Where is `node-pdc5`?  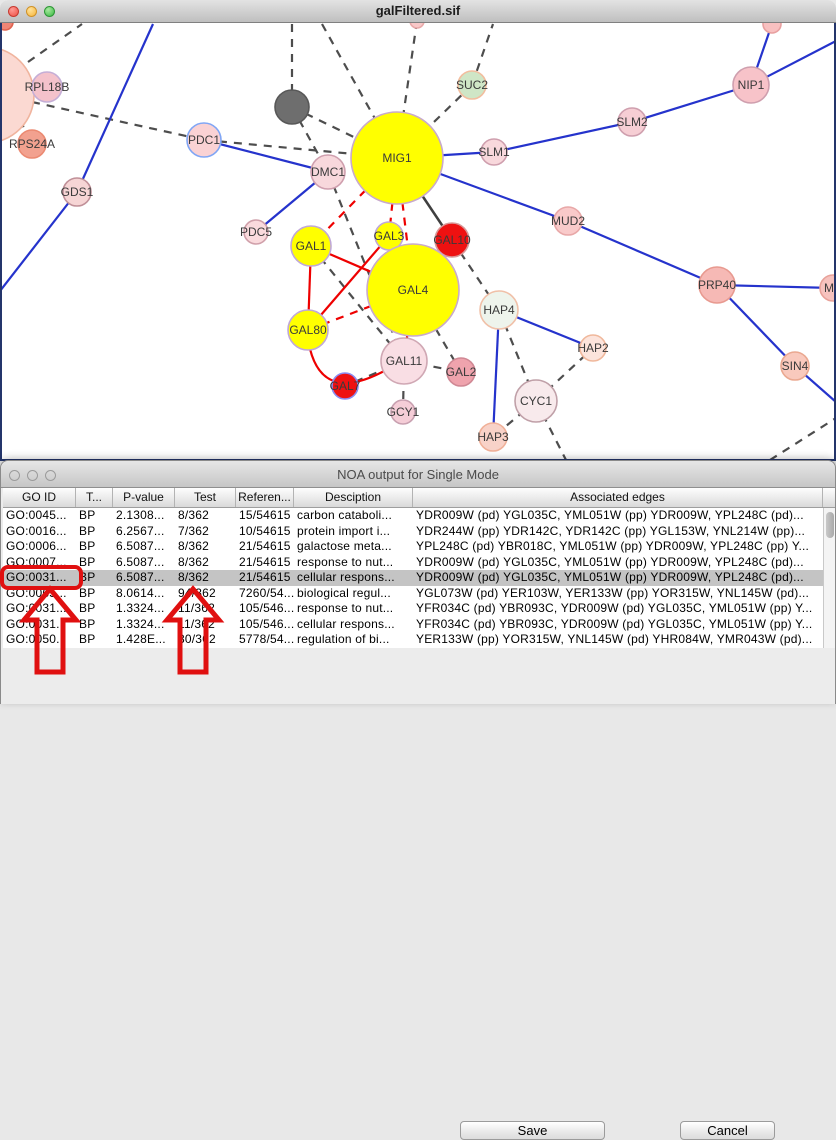 node-pdc5 is located at coordinates (256, 232).